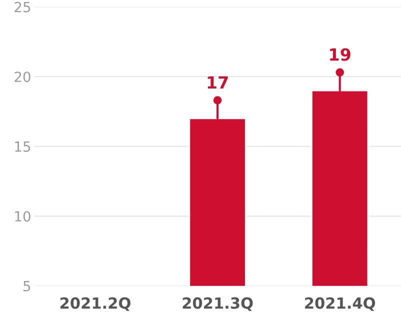  I want to click on x-tick-label: 2021.4Q, so click(340, 304).